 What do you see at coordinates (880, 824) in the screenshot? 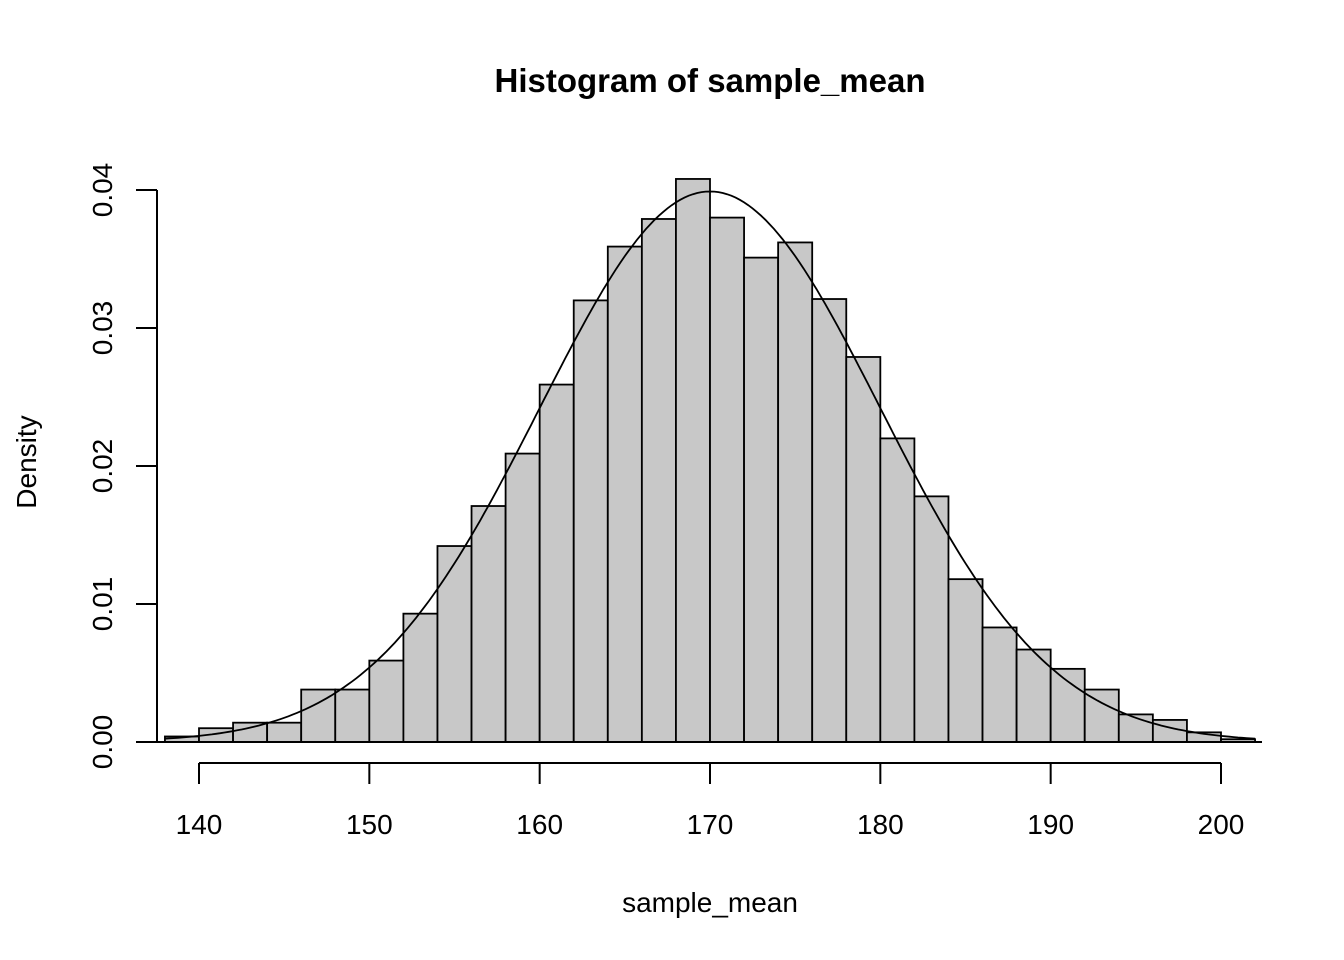
I see `x-tick-label: 180` at bounding box center [880, 824].